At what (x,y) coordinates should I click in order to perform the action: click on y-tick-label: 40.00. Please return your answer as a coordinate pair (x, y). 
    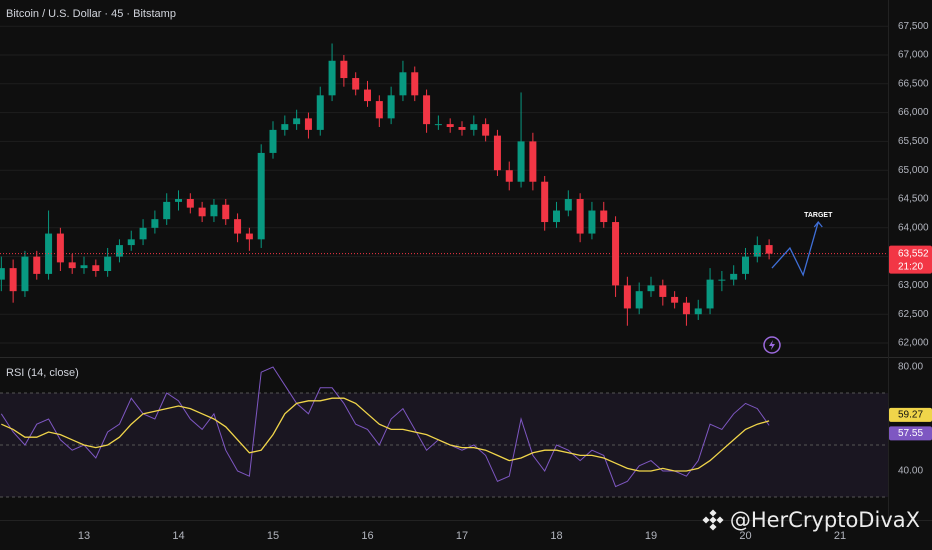
    Looking at the image, I should click on (910, 471).